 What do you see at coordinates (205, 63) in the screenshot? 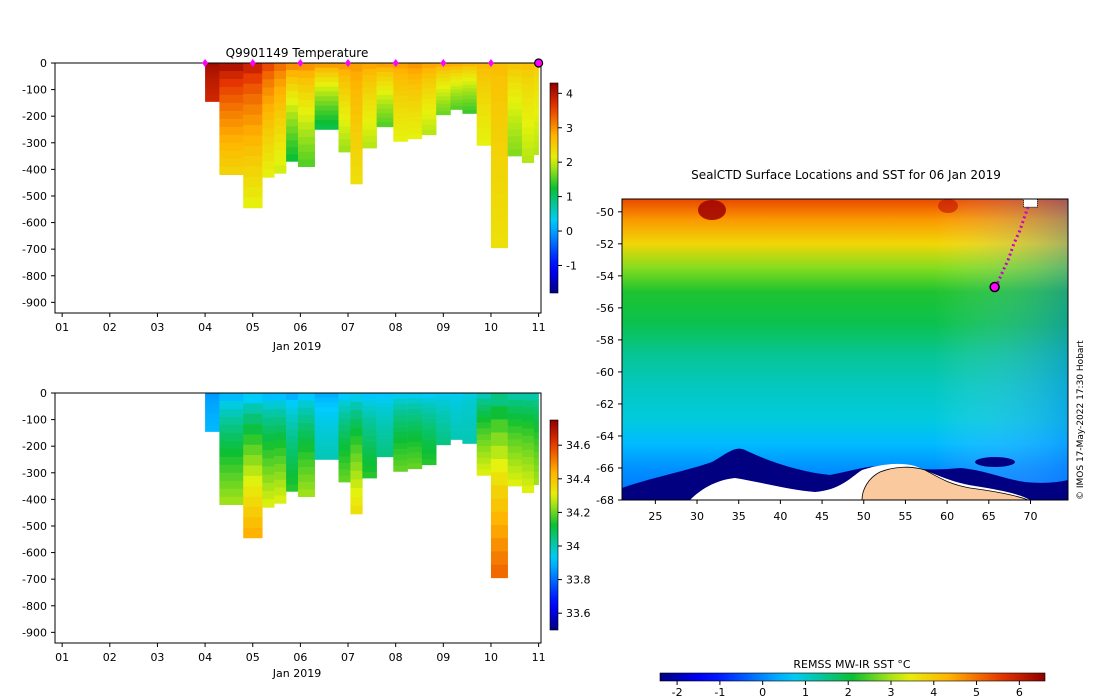
I see `surface-location-marker` at bounding box center [205, 63].